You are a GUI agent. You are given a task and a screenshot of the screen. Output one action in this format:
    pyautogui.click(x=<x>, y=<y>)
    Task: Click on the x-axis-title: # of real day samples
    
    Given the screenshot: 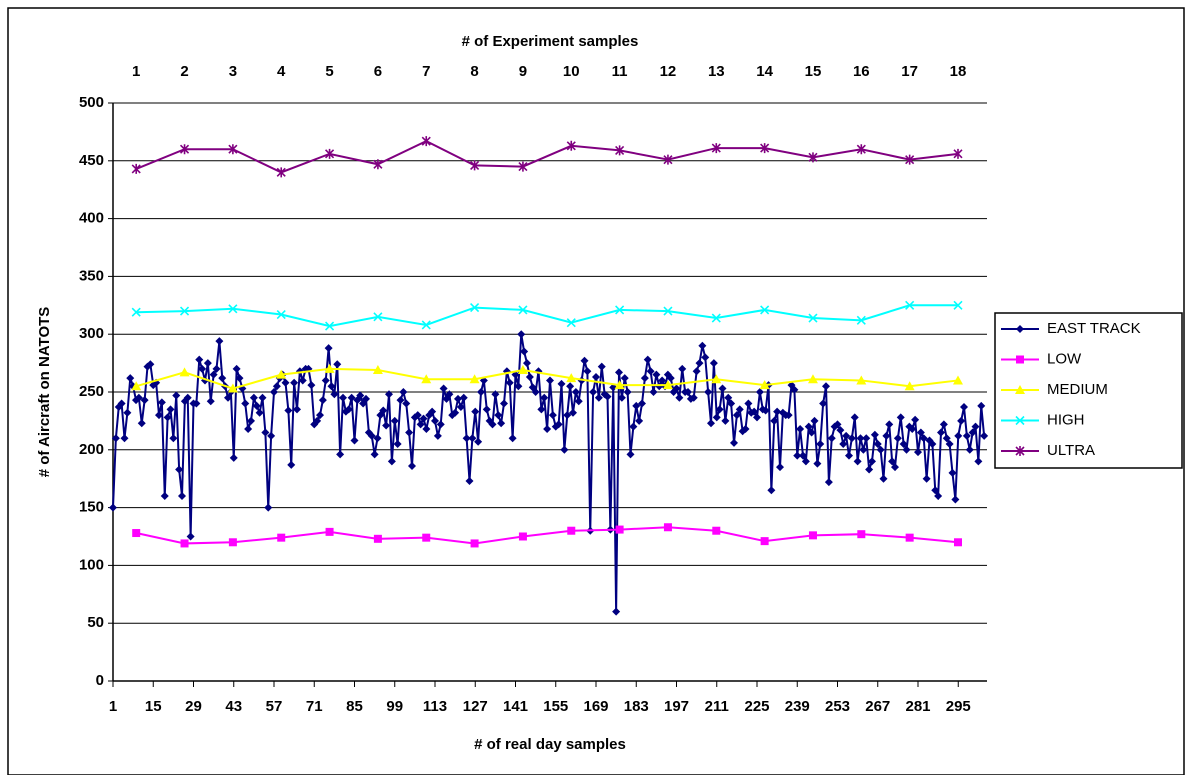 What is the action you would take?
    pyautogui.click(x=550, y=744)
    